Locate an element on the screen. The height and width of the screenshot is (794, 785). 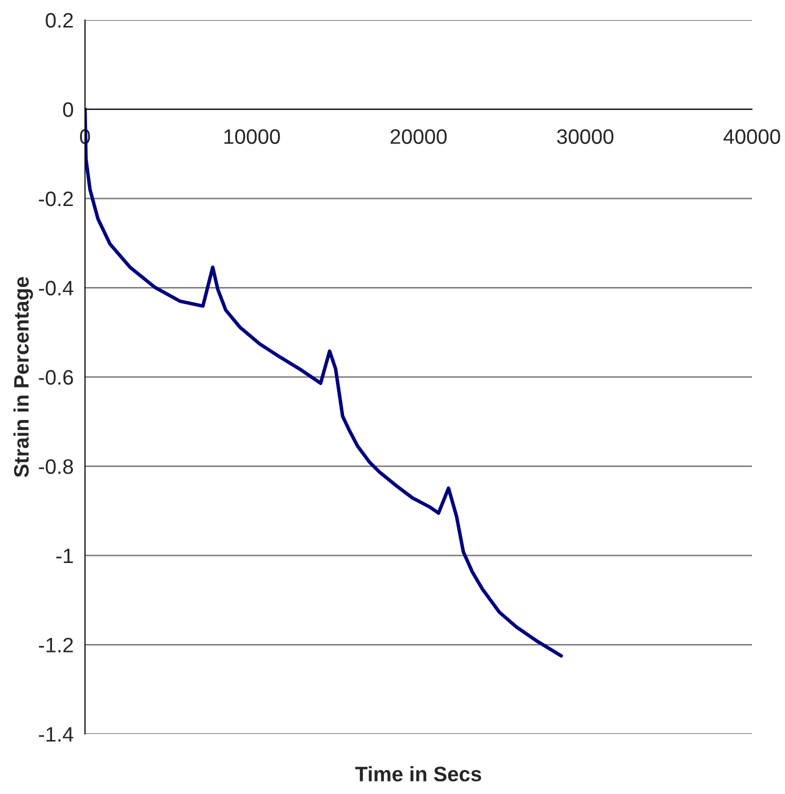
y-tick-label: -0.4 is located at coordinates (56, 288).